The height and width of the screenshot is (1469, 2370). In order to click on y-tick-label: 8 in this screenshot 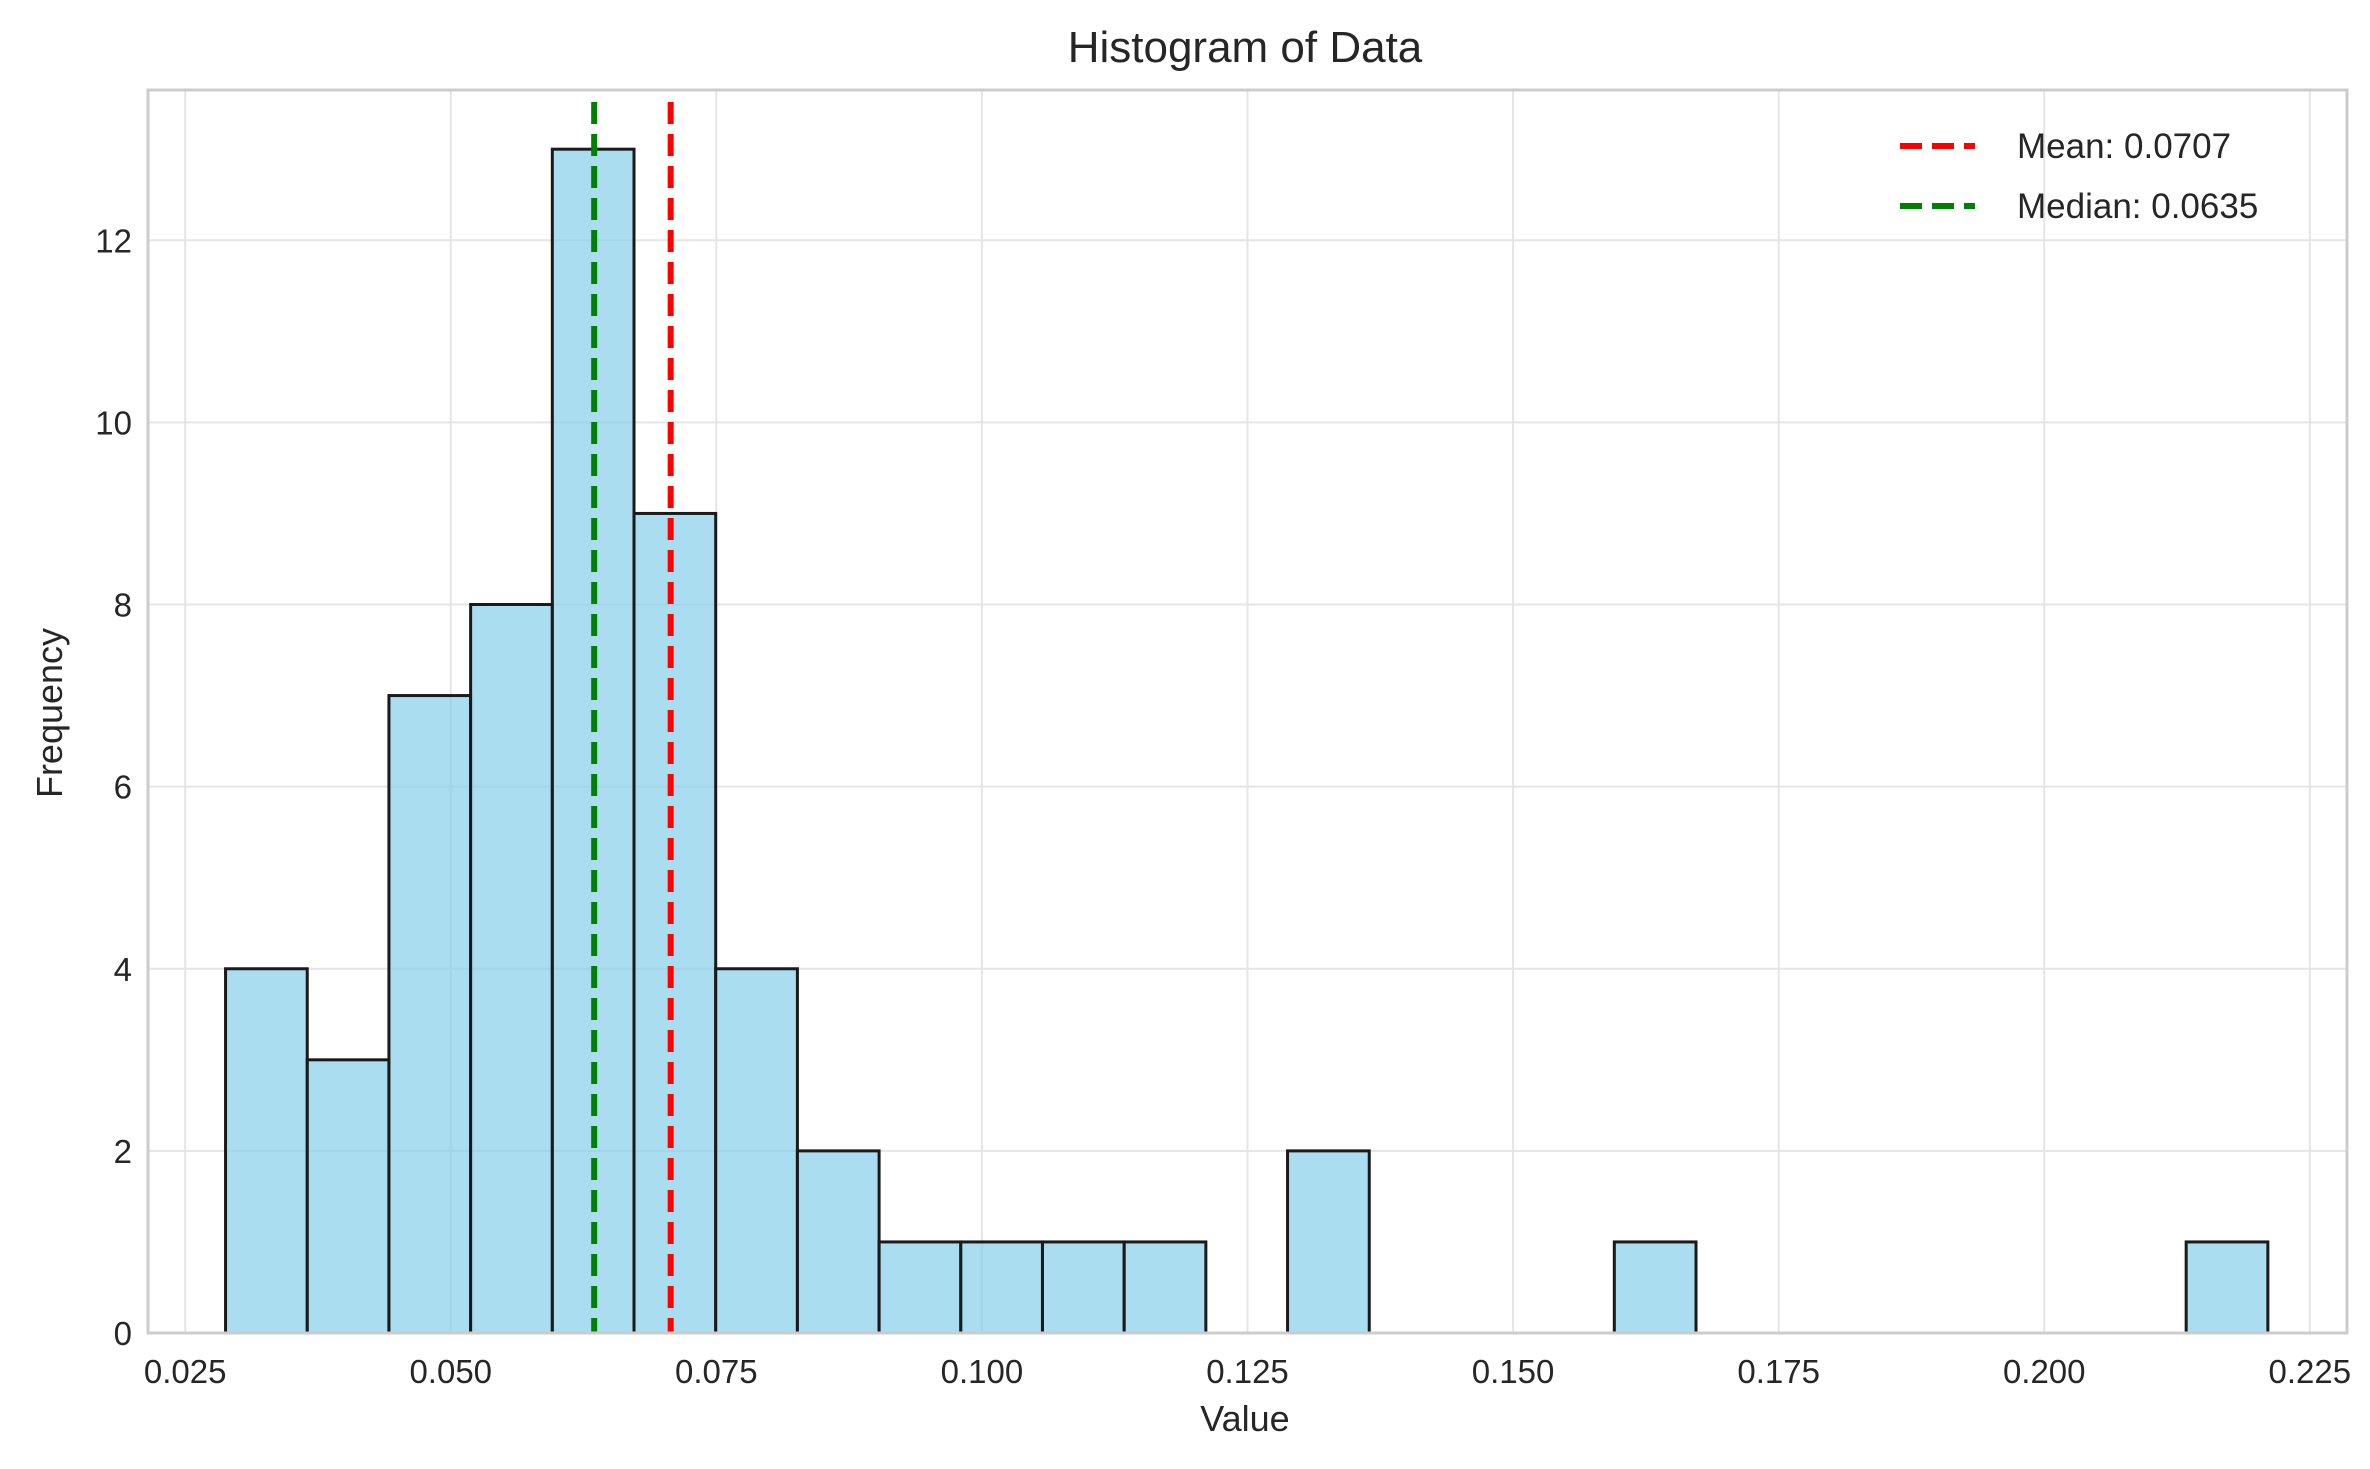, I will do `click(123, 605)`.